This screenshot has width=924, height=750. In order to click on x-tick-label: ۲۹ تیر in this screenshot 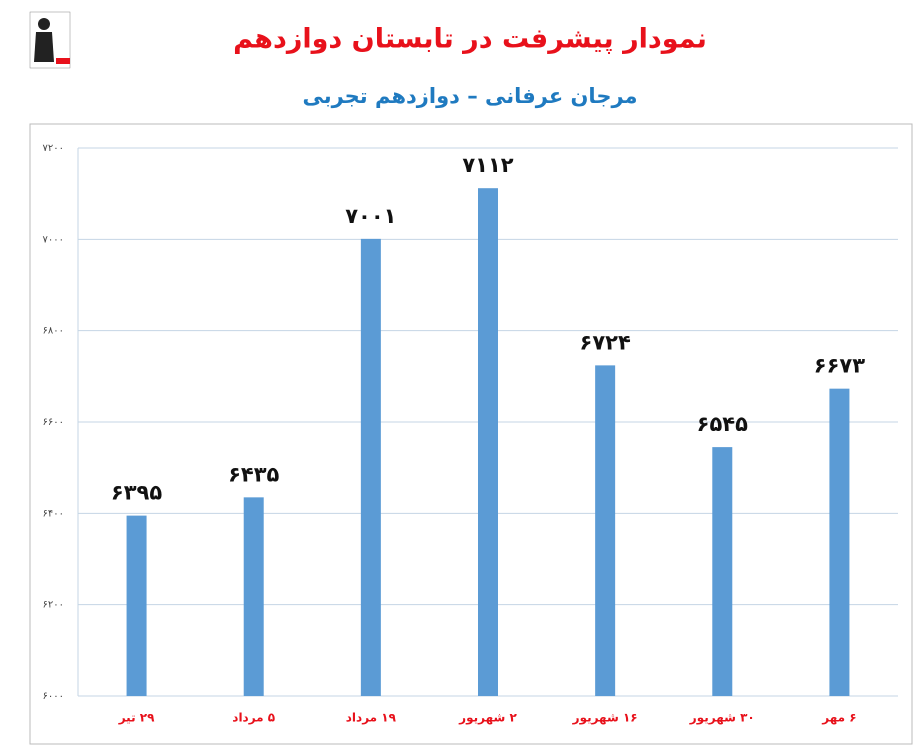, I will do `click(136, 718)`.